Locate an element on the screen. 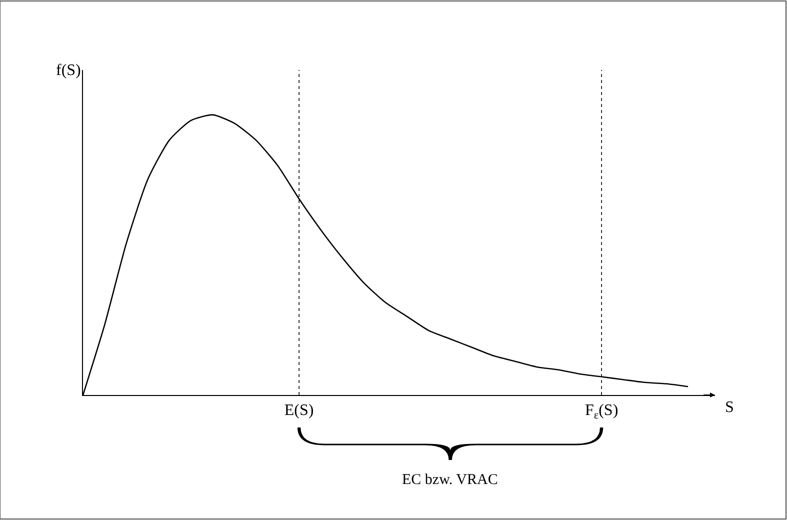 The height and width of the screenshot is (520, 787). x-axis-title: S is located at coordinates (729, 407).